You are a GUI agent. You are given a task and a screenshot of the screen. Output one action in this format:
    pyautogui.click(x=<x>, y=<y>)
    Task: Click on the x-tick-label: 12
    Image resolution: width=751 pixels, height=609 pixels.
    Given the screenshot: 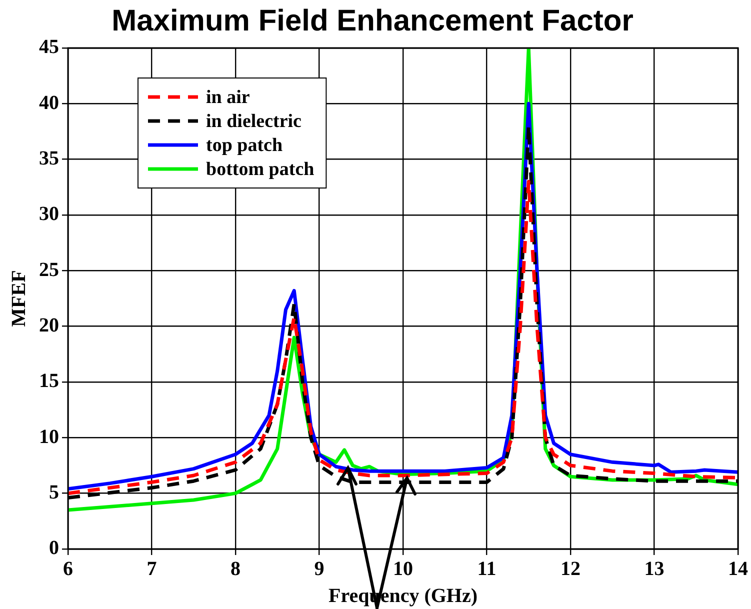 What is the action you would take?
    pyautogui.click(x=570, y=569)
    